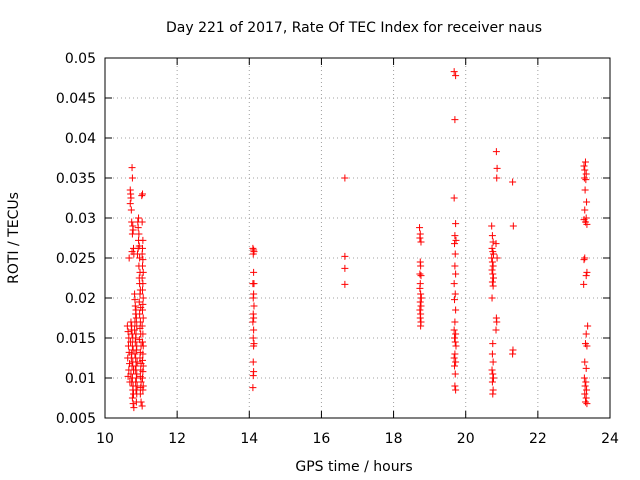  I want to click on x-tick-label: 20, so click(466, 439).